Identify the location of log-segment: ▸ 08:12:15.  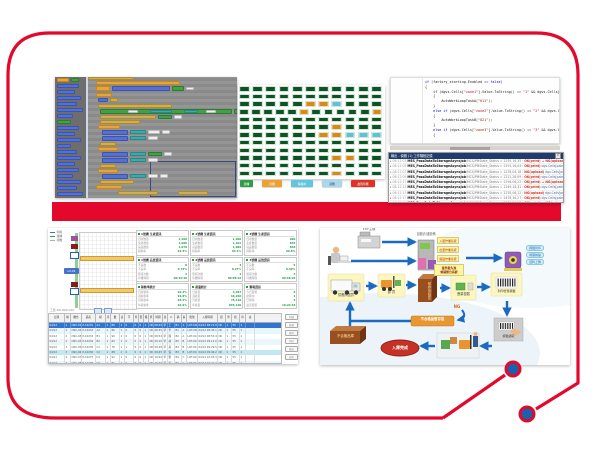
(399, 192).